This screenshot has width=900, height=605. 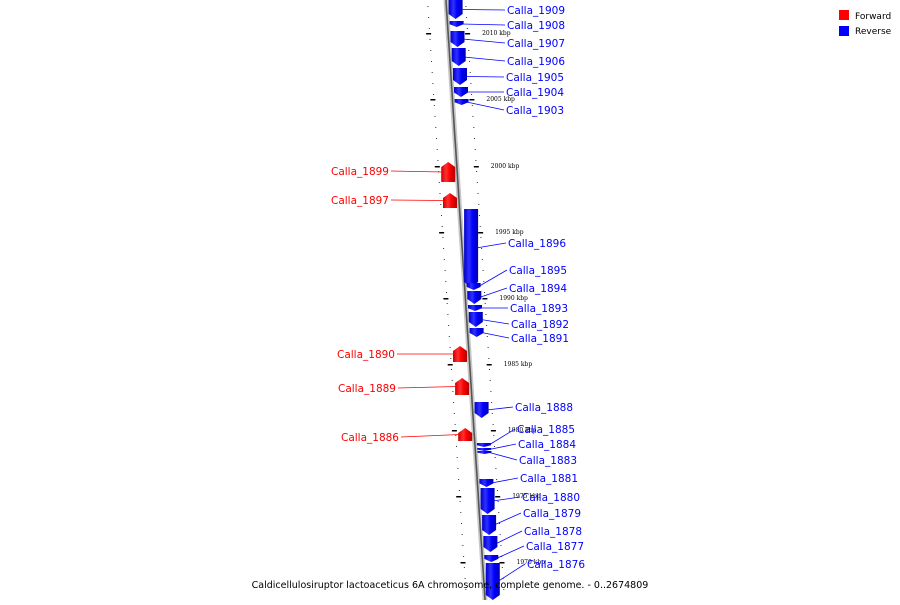 I want to click on gene-label-calla-1908: Calla_1908, so click(x=536, y=26).